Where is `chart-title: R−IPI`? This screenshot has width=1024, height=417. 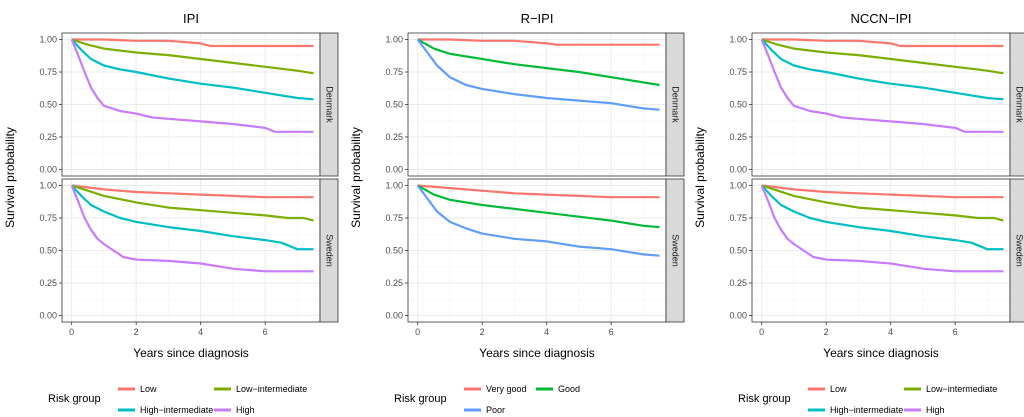
chart-title: R−IPI is located at coordinates (537, 18).